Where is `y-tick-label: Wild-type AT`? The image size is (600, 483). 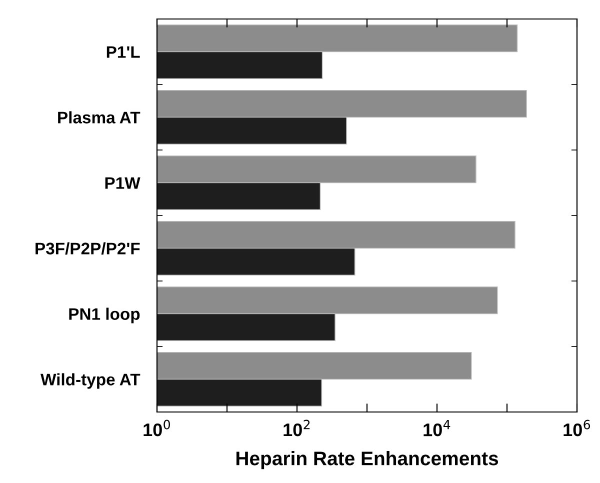
y-tick-label: Wild-type AT is located at coordinates (90, 381).